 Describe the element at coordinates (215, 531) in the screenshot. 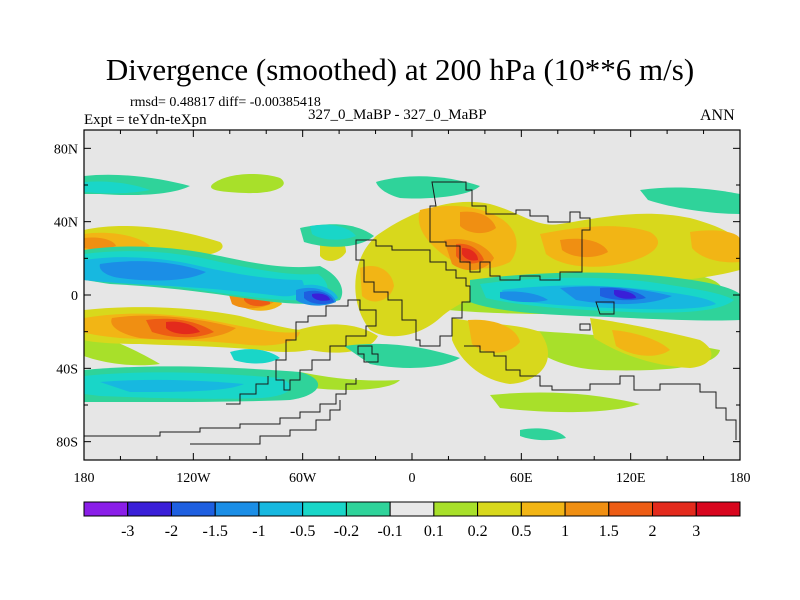

I see `colorbar-label: -1.5` at that location.